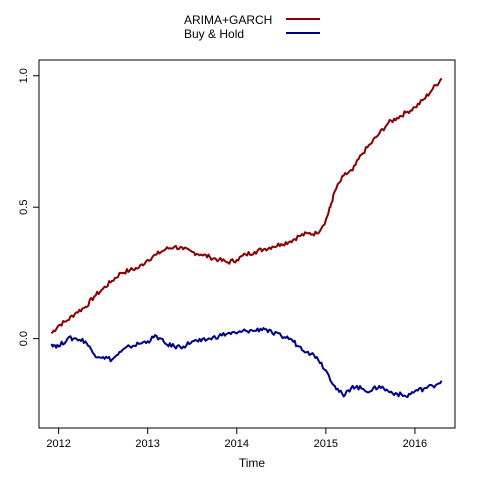  What do you see at coordinates (252, 463) in the screenshot?
I see `x-axis-title: Time` at bounding box center [252, 463].